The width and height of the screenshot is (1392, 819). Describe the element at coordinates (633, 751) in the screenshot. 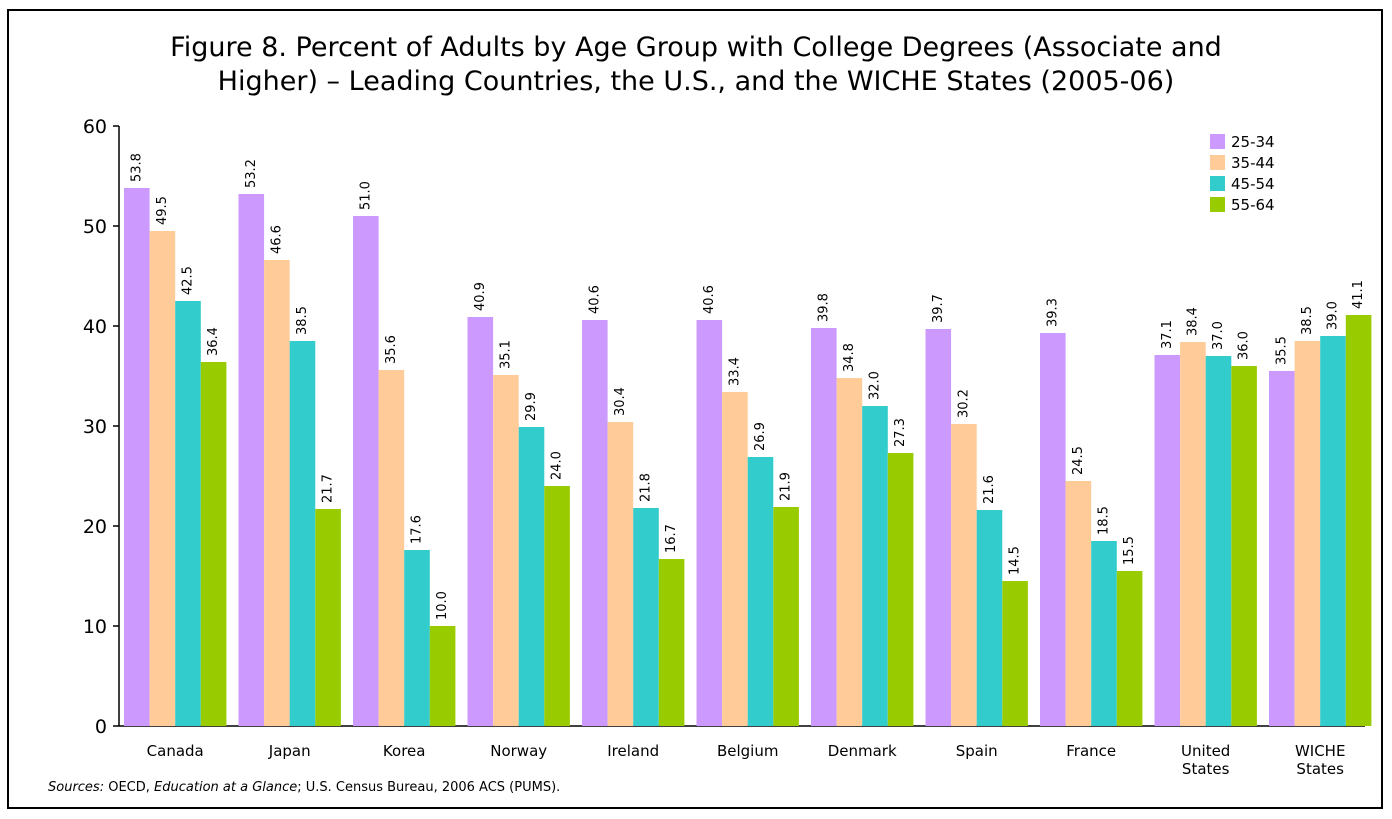

I see `x-tick-label-4-0: Ireland` at that location.